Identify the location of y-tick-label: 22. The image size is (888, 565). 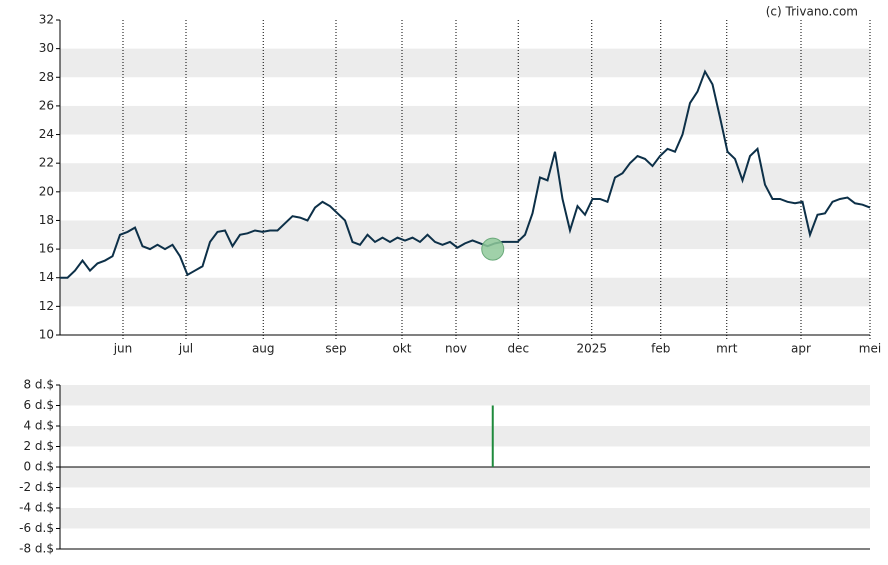
(46, 163).